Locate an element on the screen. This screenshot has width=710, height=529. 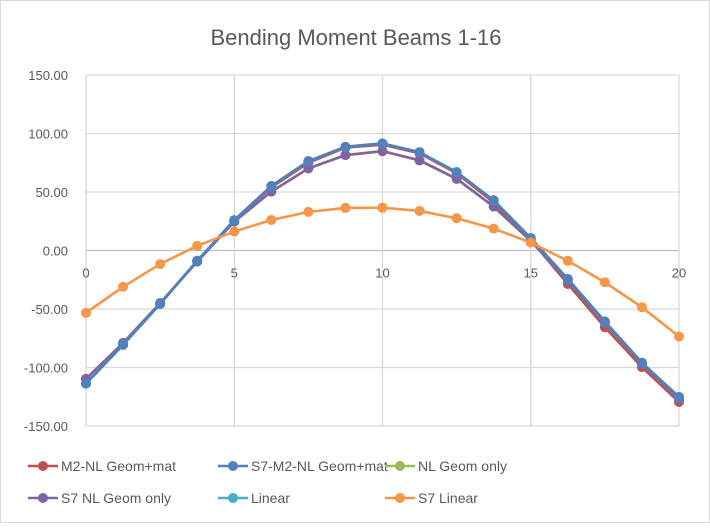
legend-label: S7 Linear is located at coordinates (448, 498).